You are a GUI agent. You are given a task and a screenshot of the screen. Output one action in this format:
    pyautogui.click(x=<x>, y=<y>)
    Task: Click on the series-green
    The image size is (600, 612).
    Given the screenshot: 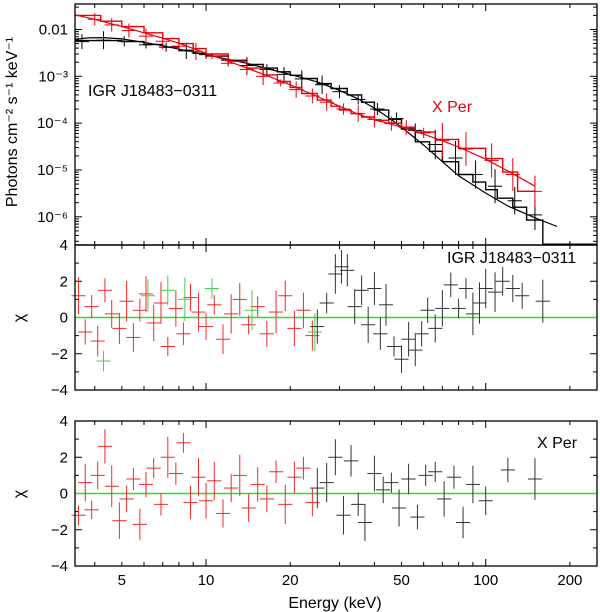 What is the action you would take?
    pyautogui.click(x=209, y=323)
    